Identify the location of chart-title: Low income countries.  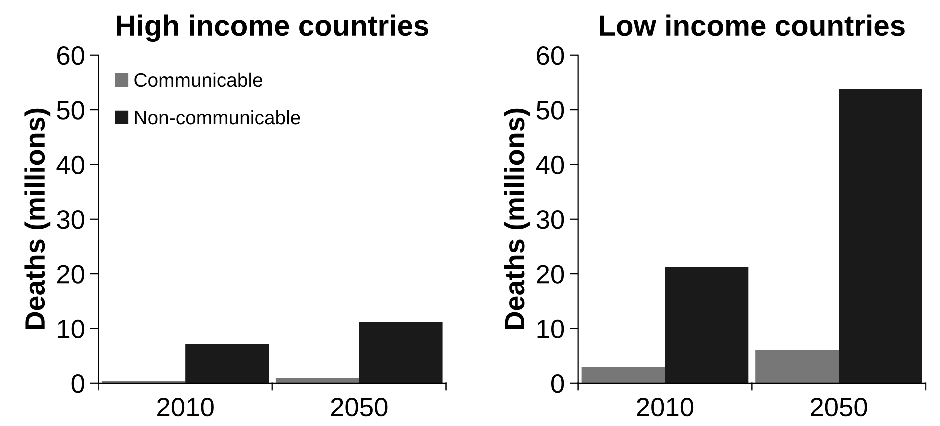
(752, 25).